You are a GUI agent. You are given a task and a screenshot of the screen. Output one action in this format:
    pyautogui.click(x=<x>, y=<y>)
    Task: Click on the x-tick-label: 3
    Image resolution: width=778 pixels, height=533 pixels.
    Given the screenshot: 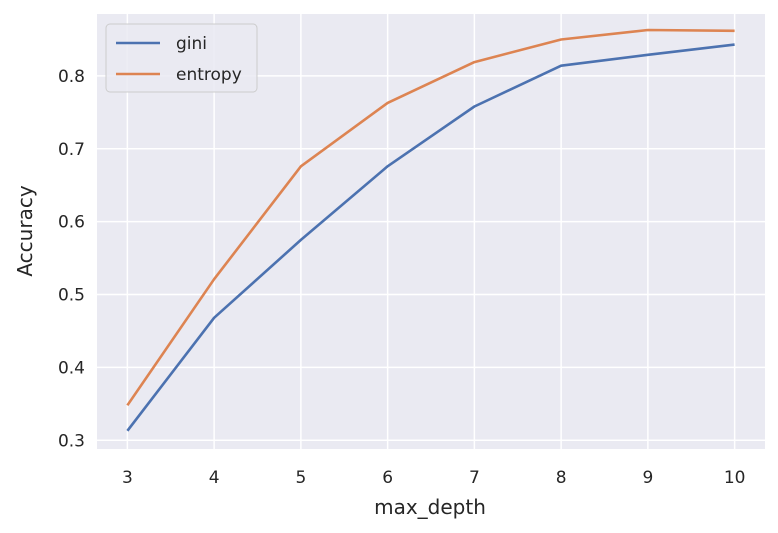 What is the action you would take?
    pyautogui.click(x=127, y=478)
    